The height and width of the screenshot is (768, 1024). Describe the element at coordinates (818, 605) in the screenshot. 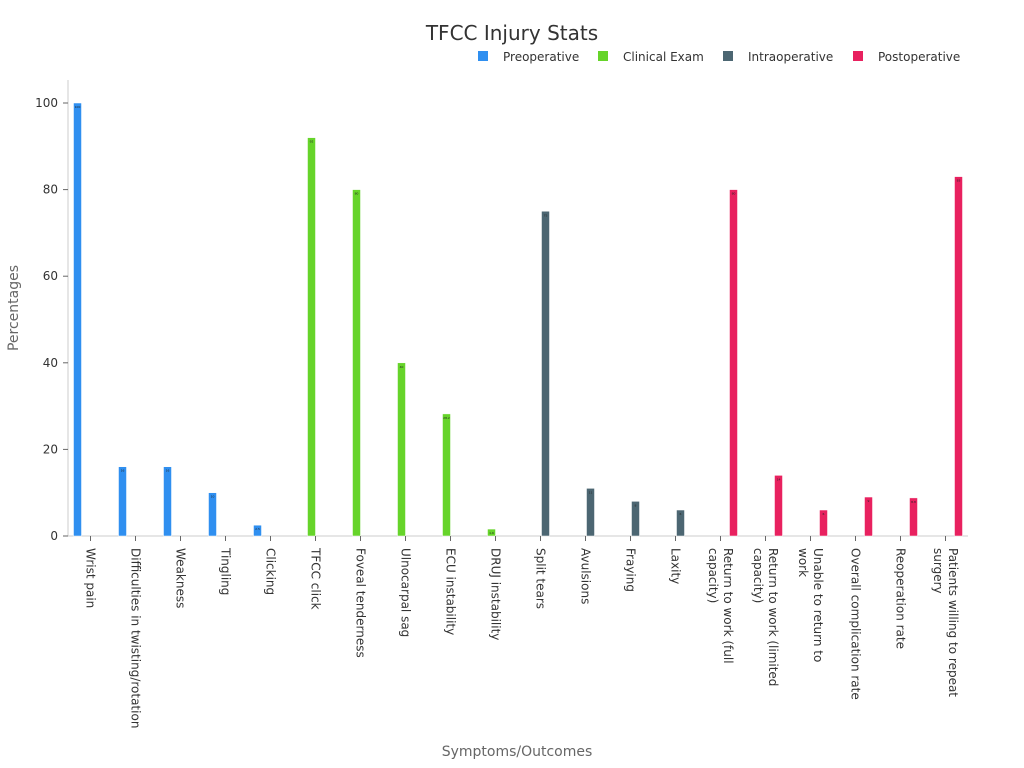

I see `x-tick-label-line: Unable to return to` at that location.